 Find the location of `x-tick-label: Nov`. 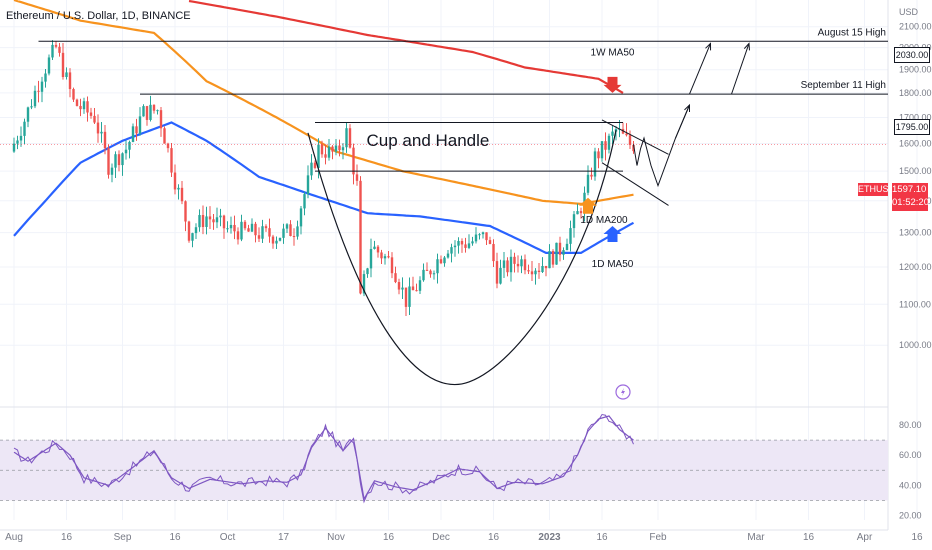

x-tick-label: Nov is located at coordinates (336, 537).